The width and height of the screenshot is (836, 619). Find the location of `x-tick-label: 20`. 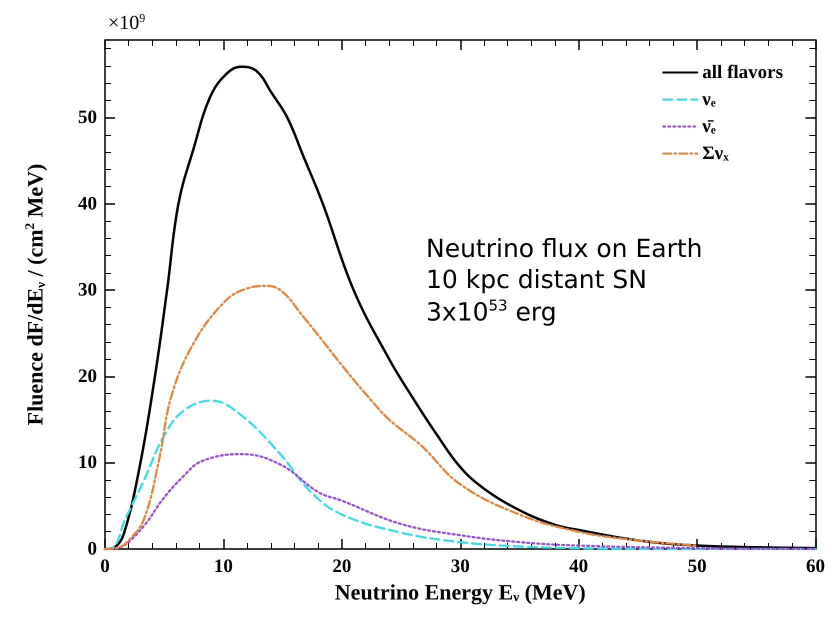

x-tick-label: 20 is located at coordinates (342, 566).